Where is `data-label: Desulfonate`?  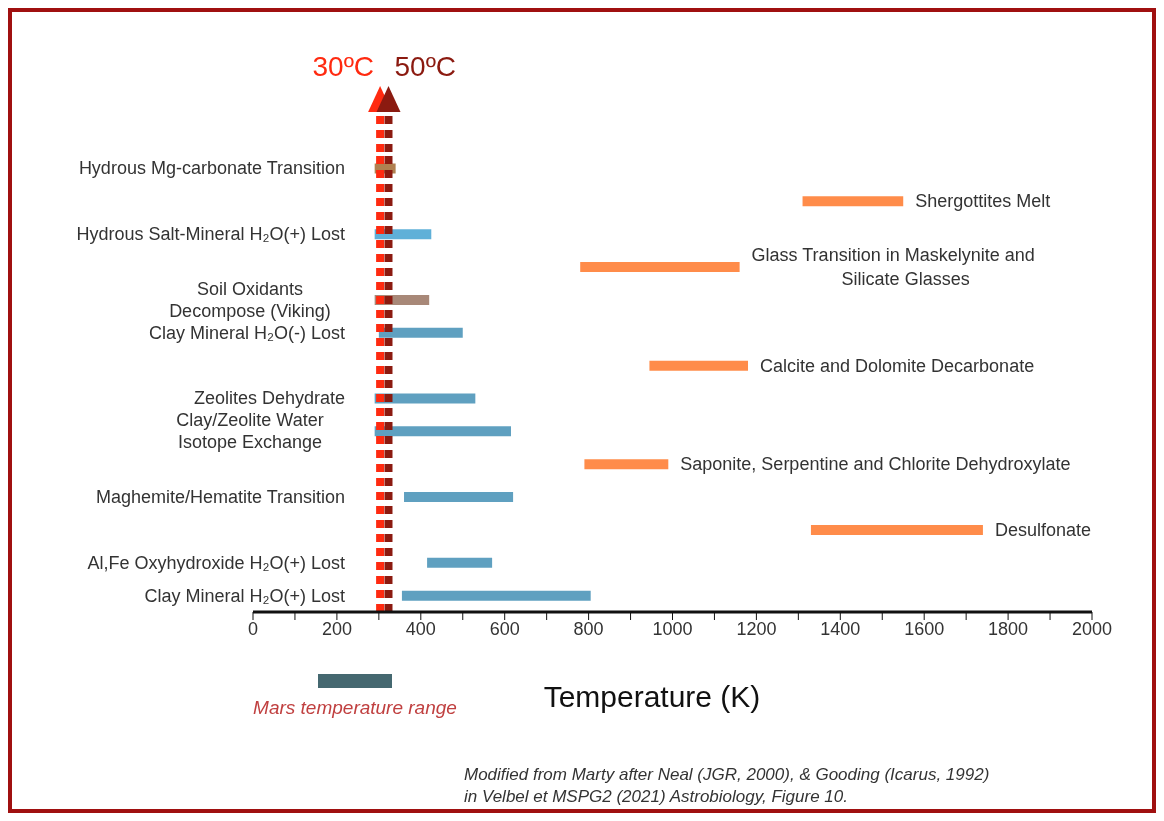
data-label: Desulfonate is located at coordinates (1043, 529).